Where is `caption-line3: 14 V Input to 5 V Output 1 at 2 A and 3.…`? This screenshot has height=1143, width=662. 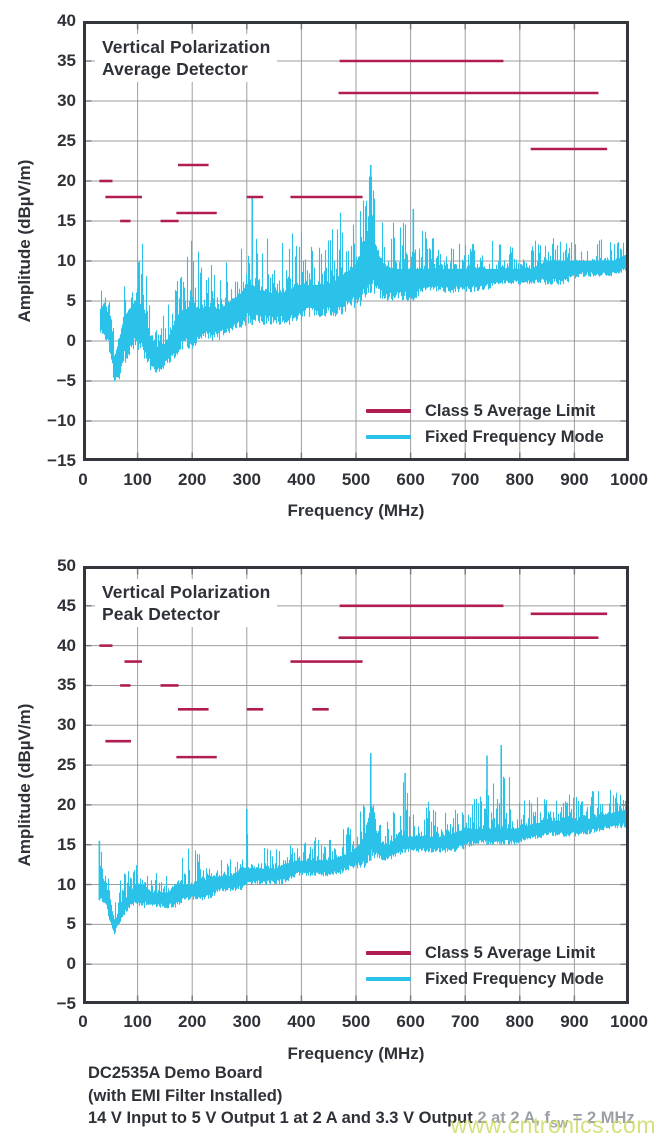
caption-line3: 14 V Input to 5 V Output 1 at 2 A and 3.… is located at coordinates (361, 1121).